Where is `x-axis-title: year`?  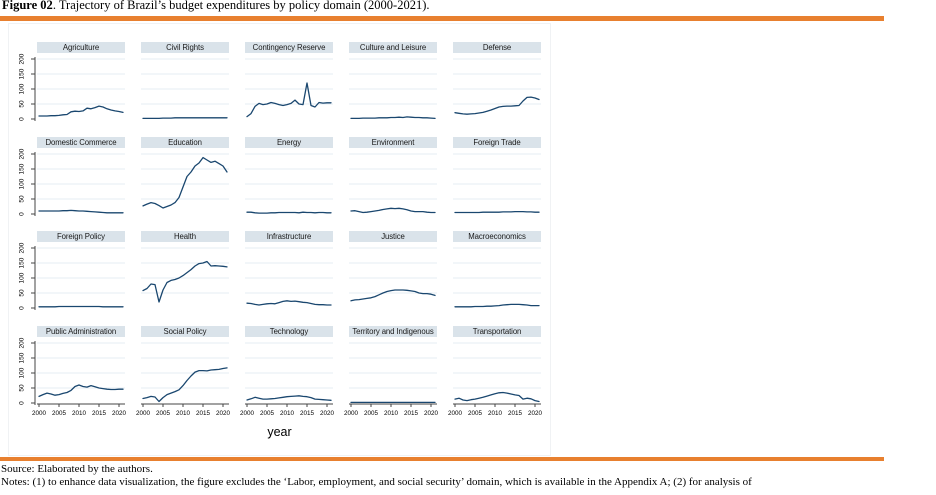 x-axis-title: year is located at coordinates (279, 432).